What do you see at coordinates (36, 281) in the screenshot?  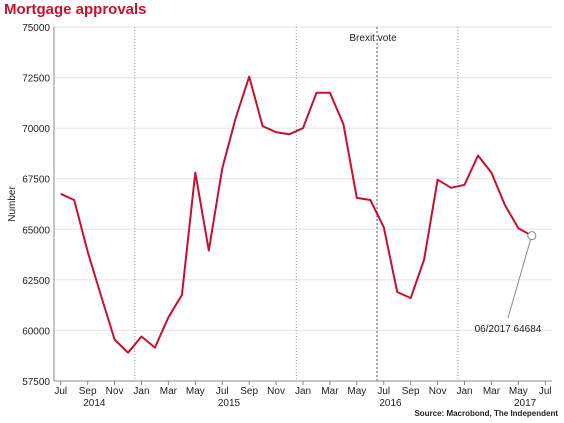 I see `y-tick-label: 62500` at bounding box center [36, 281].